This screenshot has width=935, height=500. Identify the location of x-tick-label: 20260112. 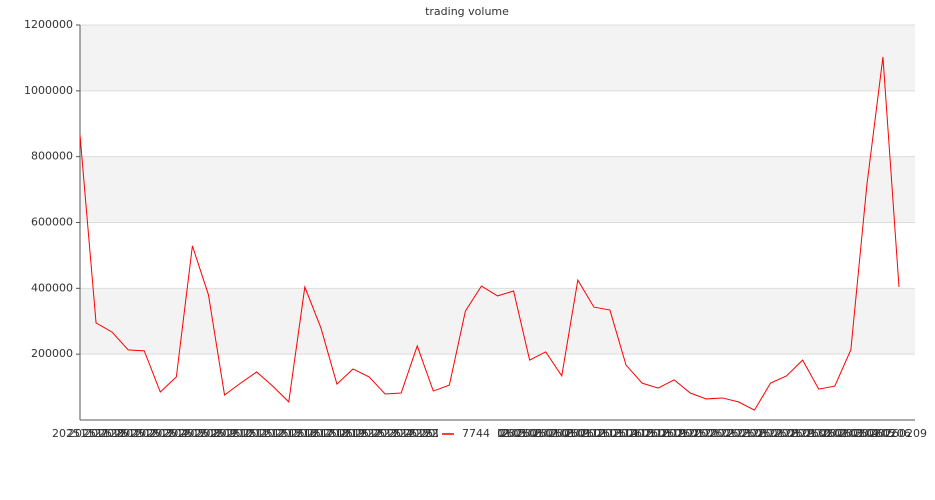
(578, 433).